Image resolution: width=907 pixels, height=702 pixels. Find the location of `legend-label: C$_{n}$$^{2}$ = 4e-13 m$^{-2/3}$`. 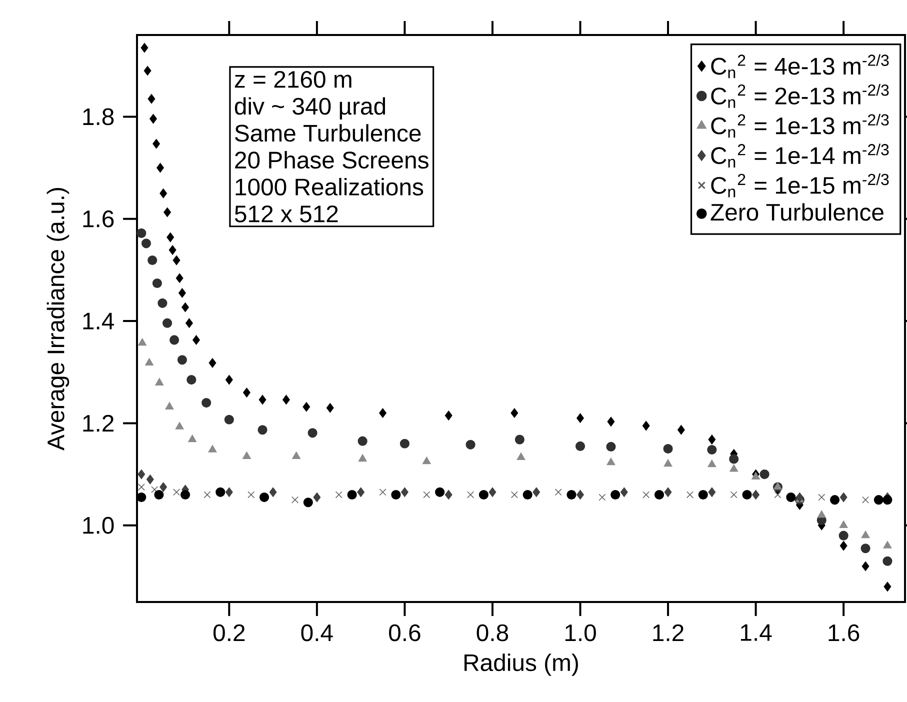

legend-label: C$_{n}$$^{2}$ = 4e-13 m$^{-2/3}$ is located at coordinates (800, 66).